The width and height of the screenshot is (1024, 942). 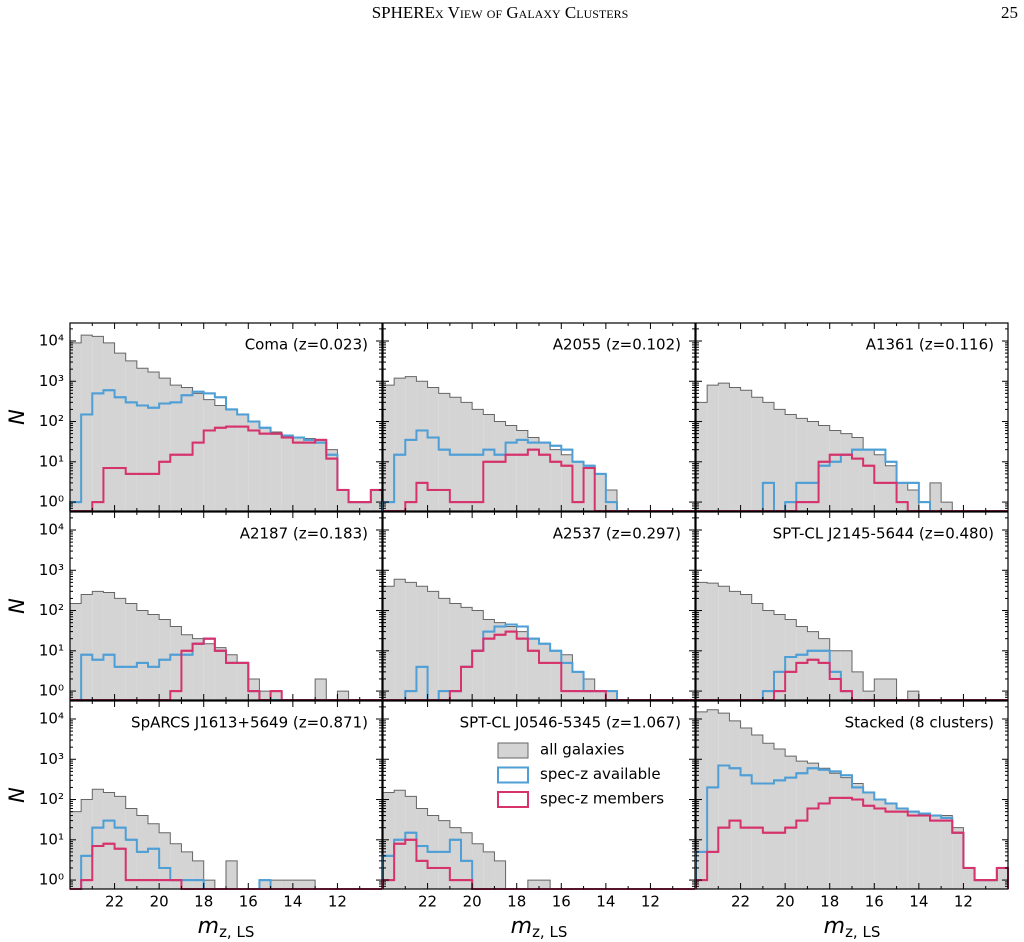 What do you see at coordinates (650, 902) in the screenshot?
I see `x-tick-label: 12` at bounding box center [650, 902].